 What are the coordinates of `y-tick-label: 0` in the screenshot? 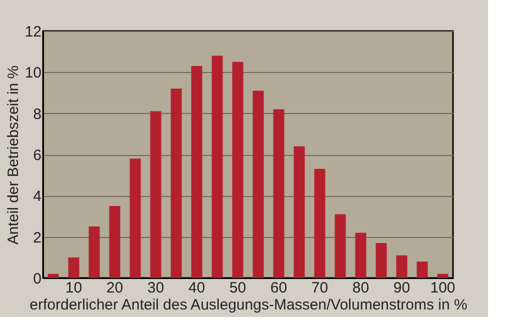 It's located at (37, 279).